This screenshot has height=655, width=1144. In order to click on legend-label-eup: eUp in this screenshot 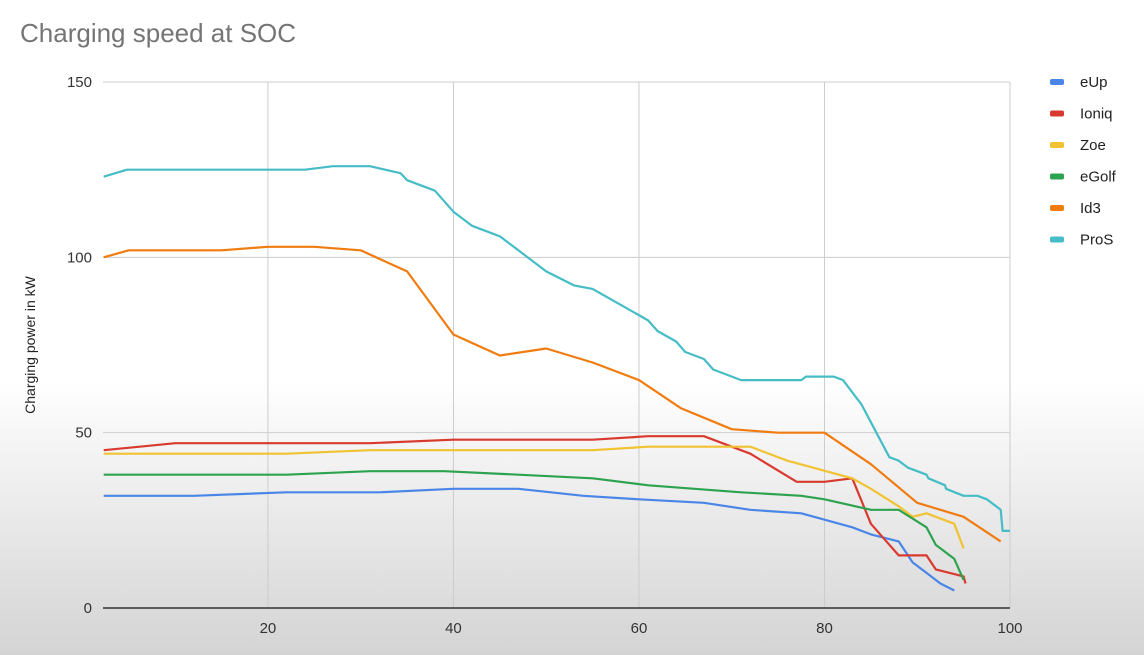, I will do `click(1094, 82)`.